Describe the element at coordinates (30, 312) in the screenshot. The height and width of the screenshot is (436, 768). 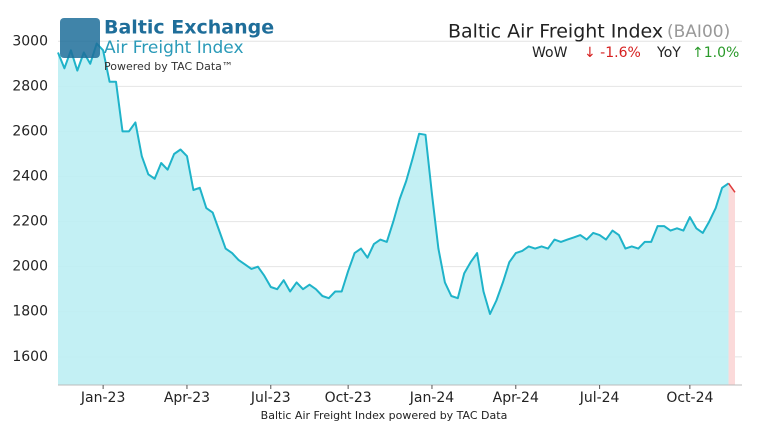
I see `y-tick-label: 1800` at that location.